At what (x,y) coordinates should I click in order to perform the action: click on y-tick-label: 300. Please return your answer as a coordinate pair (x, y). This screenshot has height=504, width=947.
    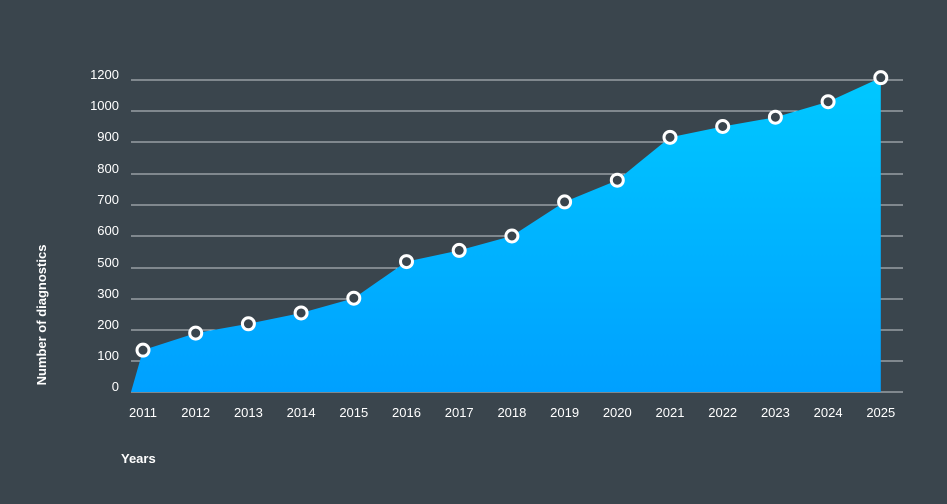
    Looking at the image, I should click on (108, 293).